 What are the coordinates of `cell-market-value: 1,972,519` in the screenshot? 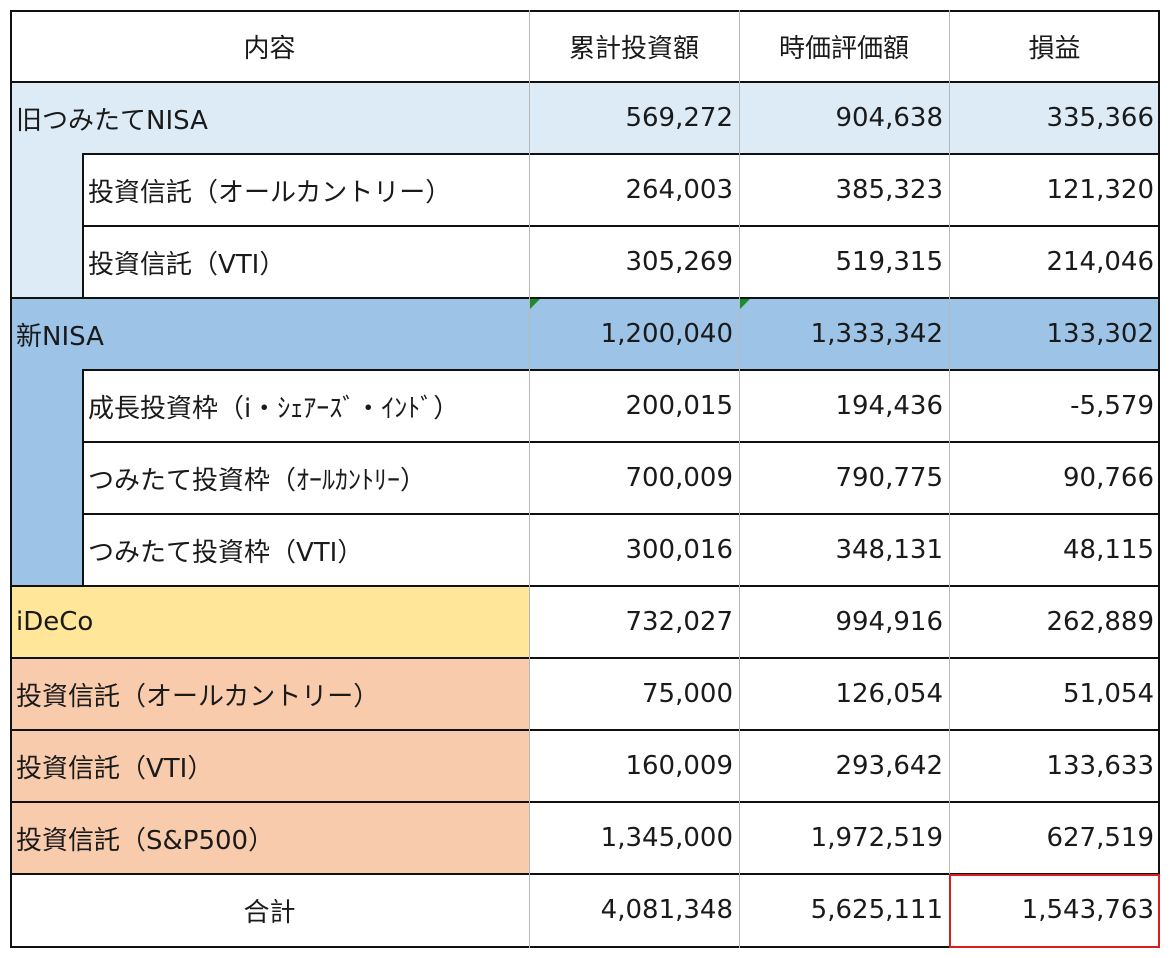 It's located at (876, 838).